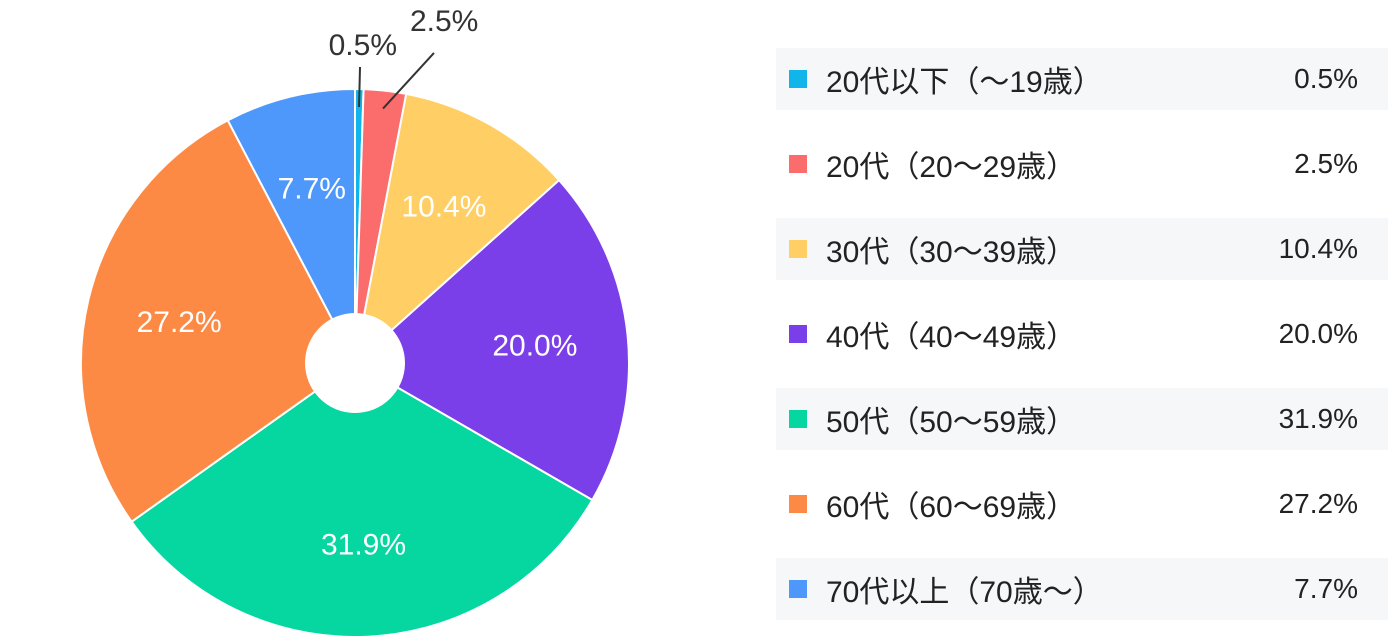  What do you see at coordinates (179, 322) in the screenshot?
I see `slice-label-6: 27.2%` at bounding box center [179, 322].